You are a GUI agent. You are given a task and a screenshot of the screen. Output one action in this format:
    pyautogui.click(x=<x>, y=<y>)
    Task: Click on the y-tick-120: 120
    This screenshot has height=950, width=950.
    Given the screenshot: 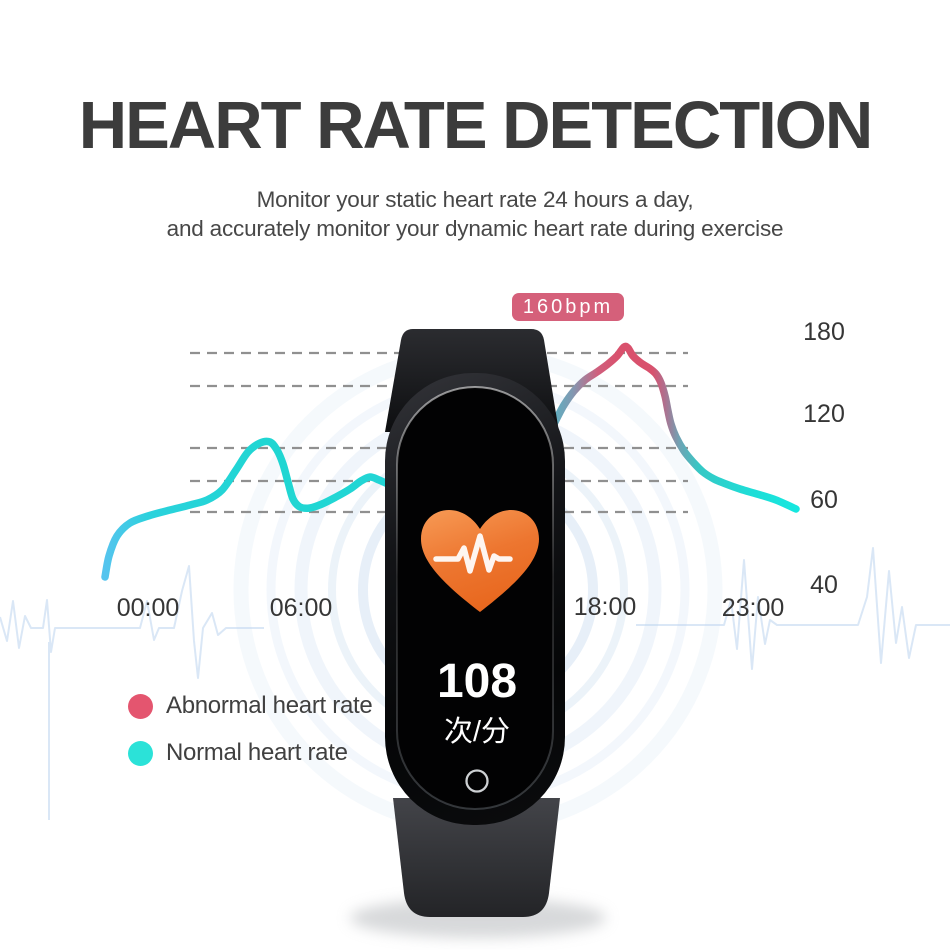 What is the action you would take?
    pyautogui.click(x=824, y=414)
    